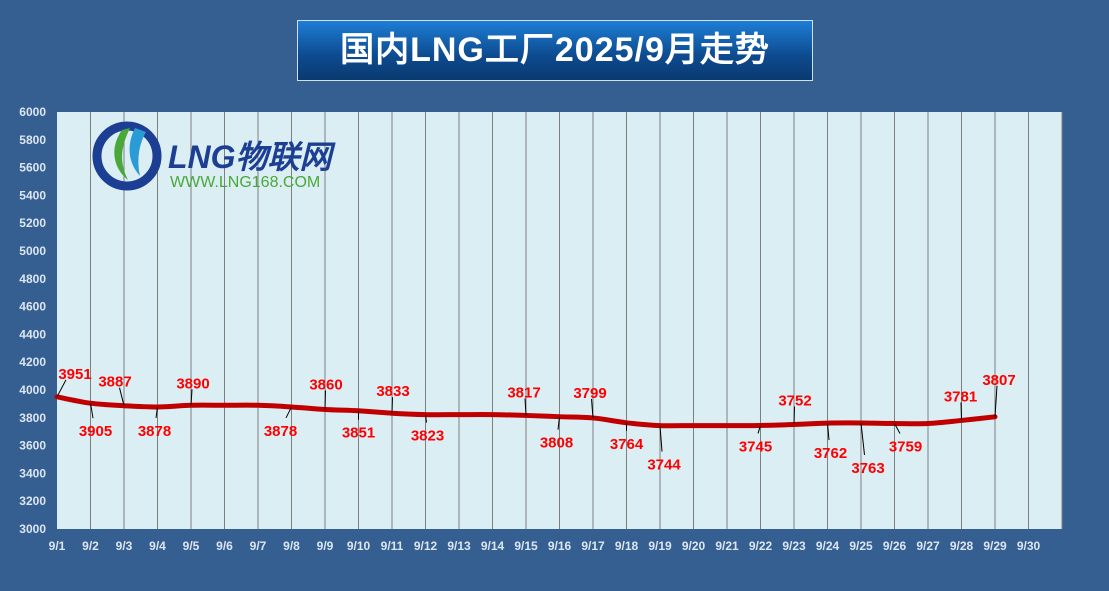 This screenshot has height=591, width=1109. Describe the element at coordinates (32, 362) in the screenshot. I see `y-tick-label: 4200` at that location.